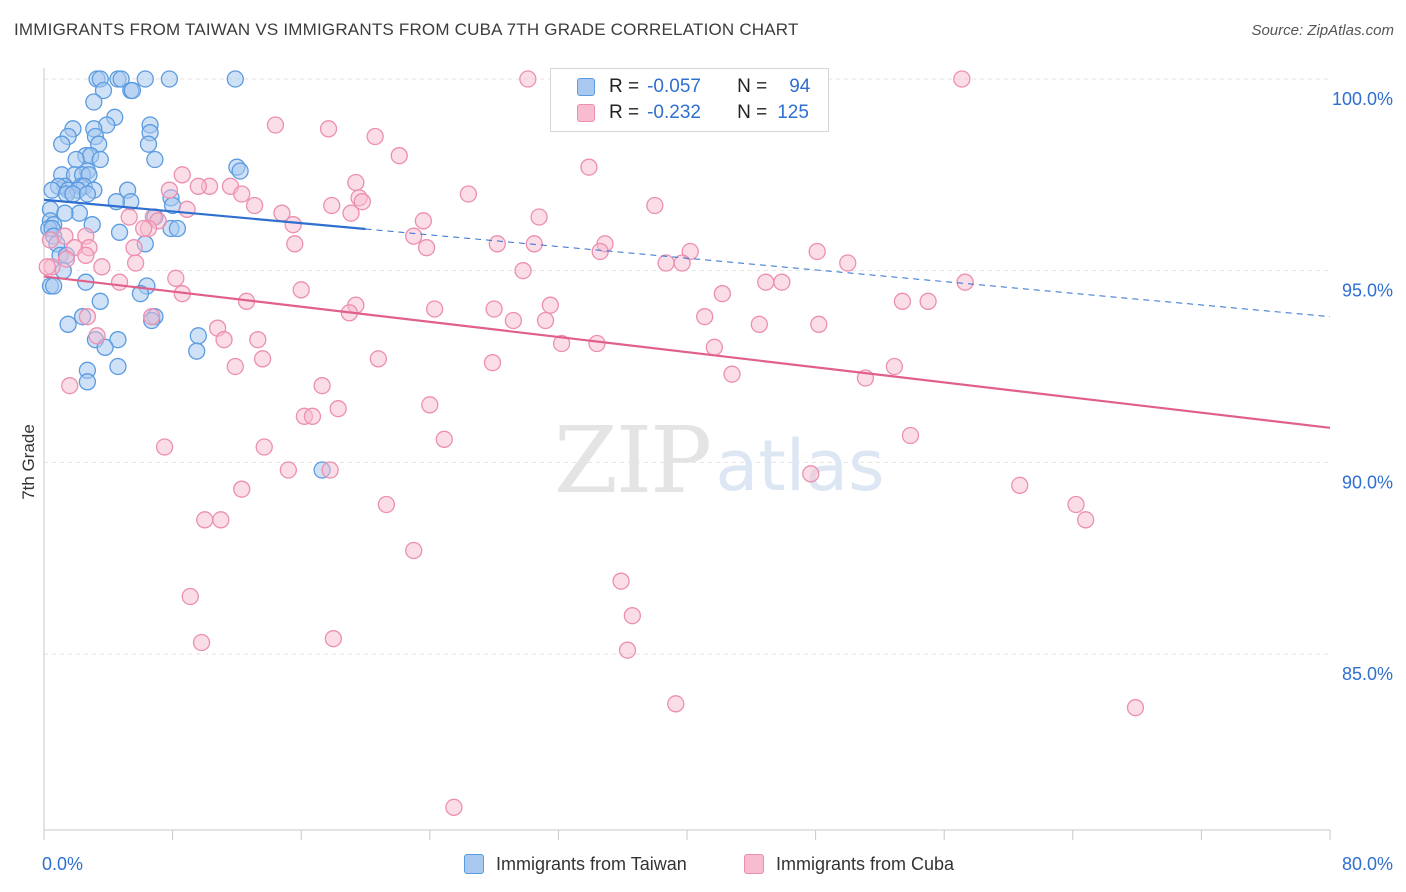  Describe the element at coordinates (793, 112) in the screenshot. I see `cuba-n-value: 125` at that location.